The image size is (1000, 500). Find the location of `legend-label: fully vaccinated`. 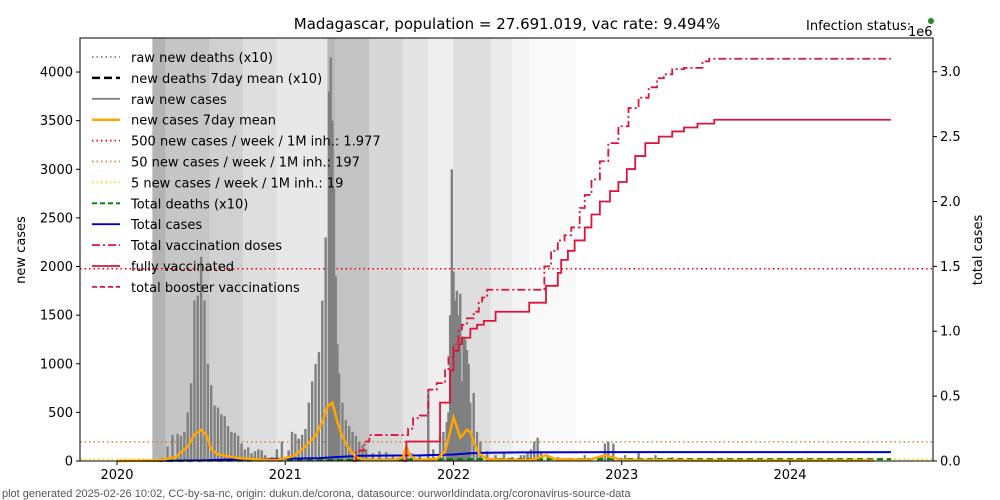

legend-label: fully vaccinated is located at coordinates (182, 267).